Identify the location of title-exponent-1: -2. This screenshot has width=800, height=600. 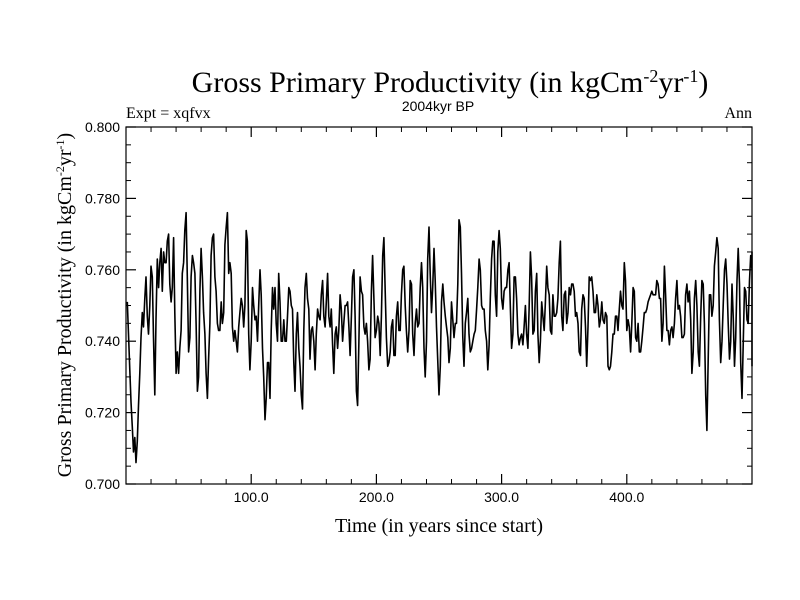
(650, 76).